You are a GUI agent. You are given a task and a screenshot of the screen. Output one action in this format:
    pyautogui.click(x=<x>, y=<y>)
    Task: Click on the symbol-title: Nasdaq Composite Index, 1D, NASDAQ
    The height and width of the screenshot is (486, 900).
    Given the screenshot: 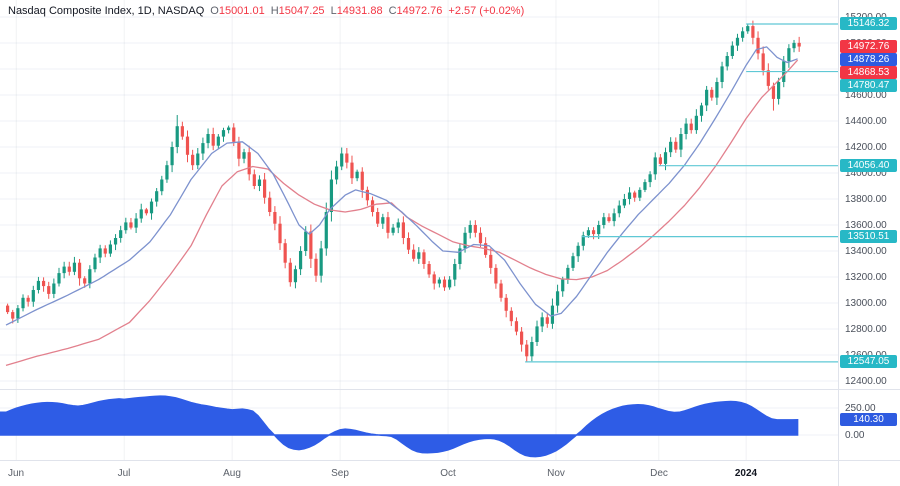 What is the action you would take?
    pyautogui.click(x=106, y=11)
    